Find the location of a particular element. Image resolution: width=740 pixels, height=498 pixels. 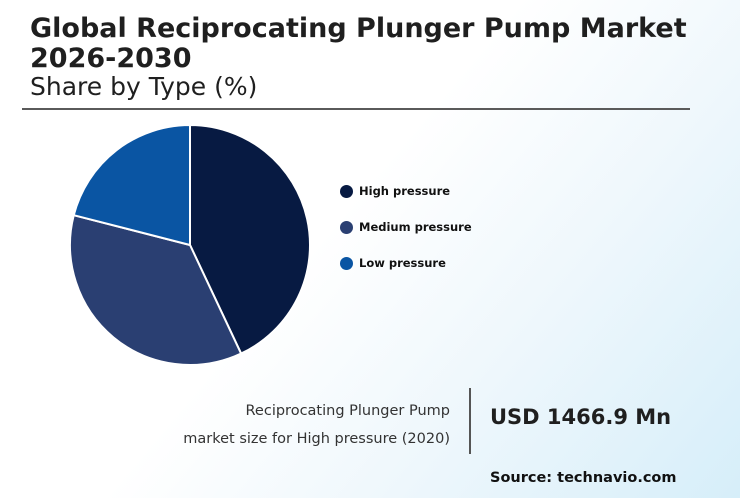

legend-item-medium-pressure: Medium pressure is located at coordinates (406, 227).